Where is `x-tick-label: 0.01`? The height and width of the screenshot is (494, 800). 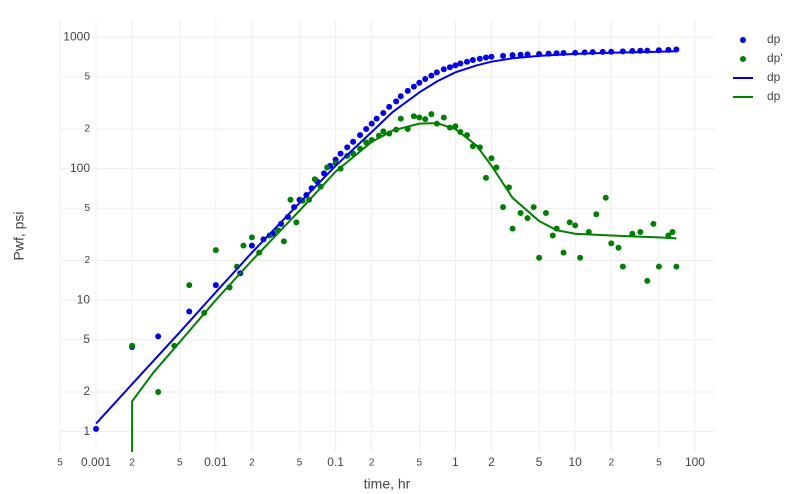
x-tick-label: 0.01 is located at coordinates (216, 462).